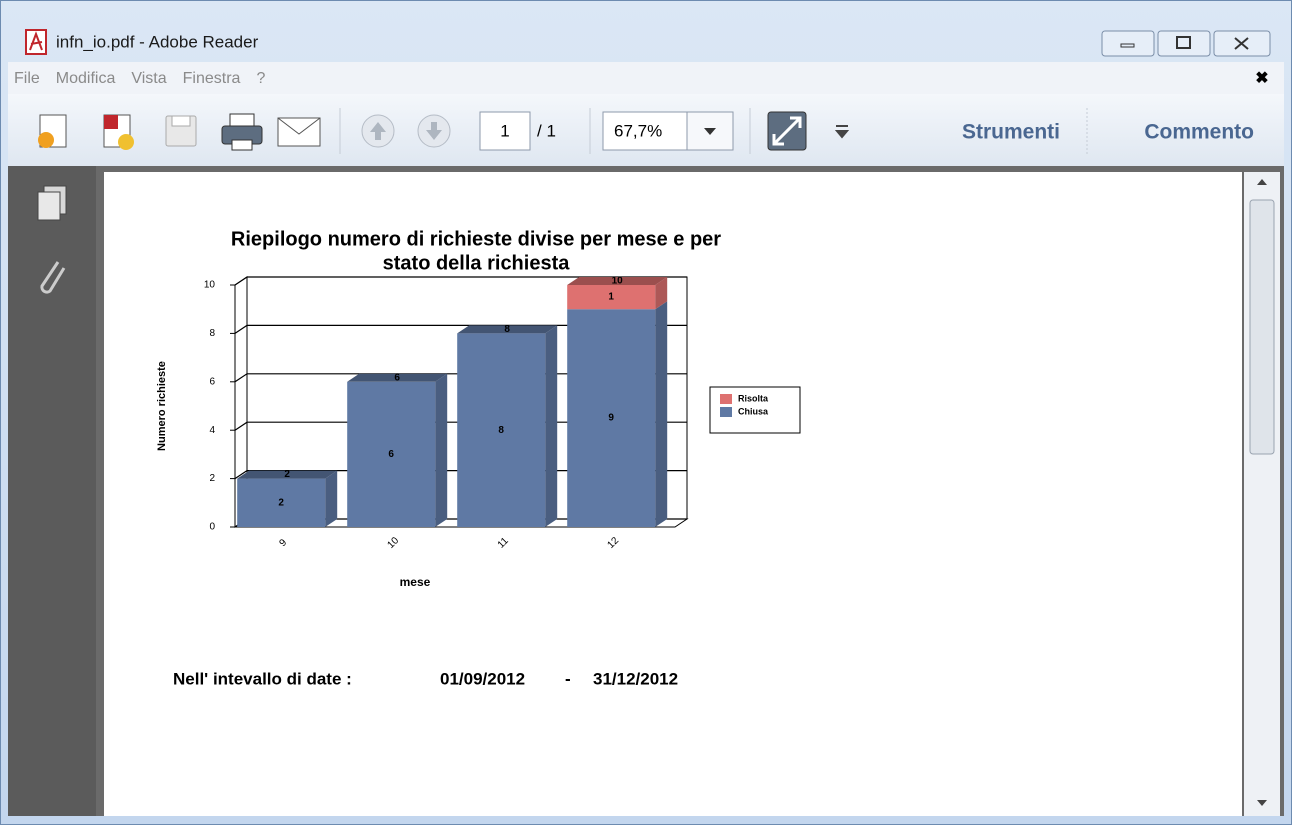 Image resolution: width=1292 pixels, height=825 pixels. Describe the element at coordinates (563, 131) in the screenshot. I see `toolbar-icons` at that location.